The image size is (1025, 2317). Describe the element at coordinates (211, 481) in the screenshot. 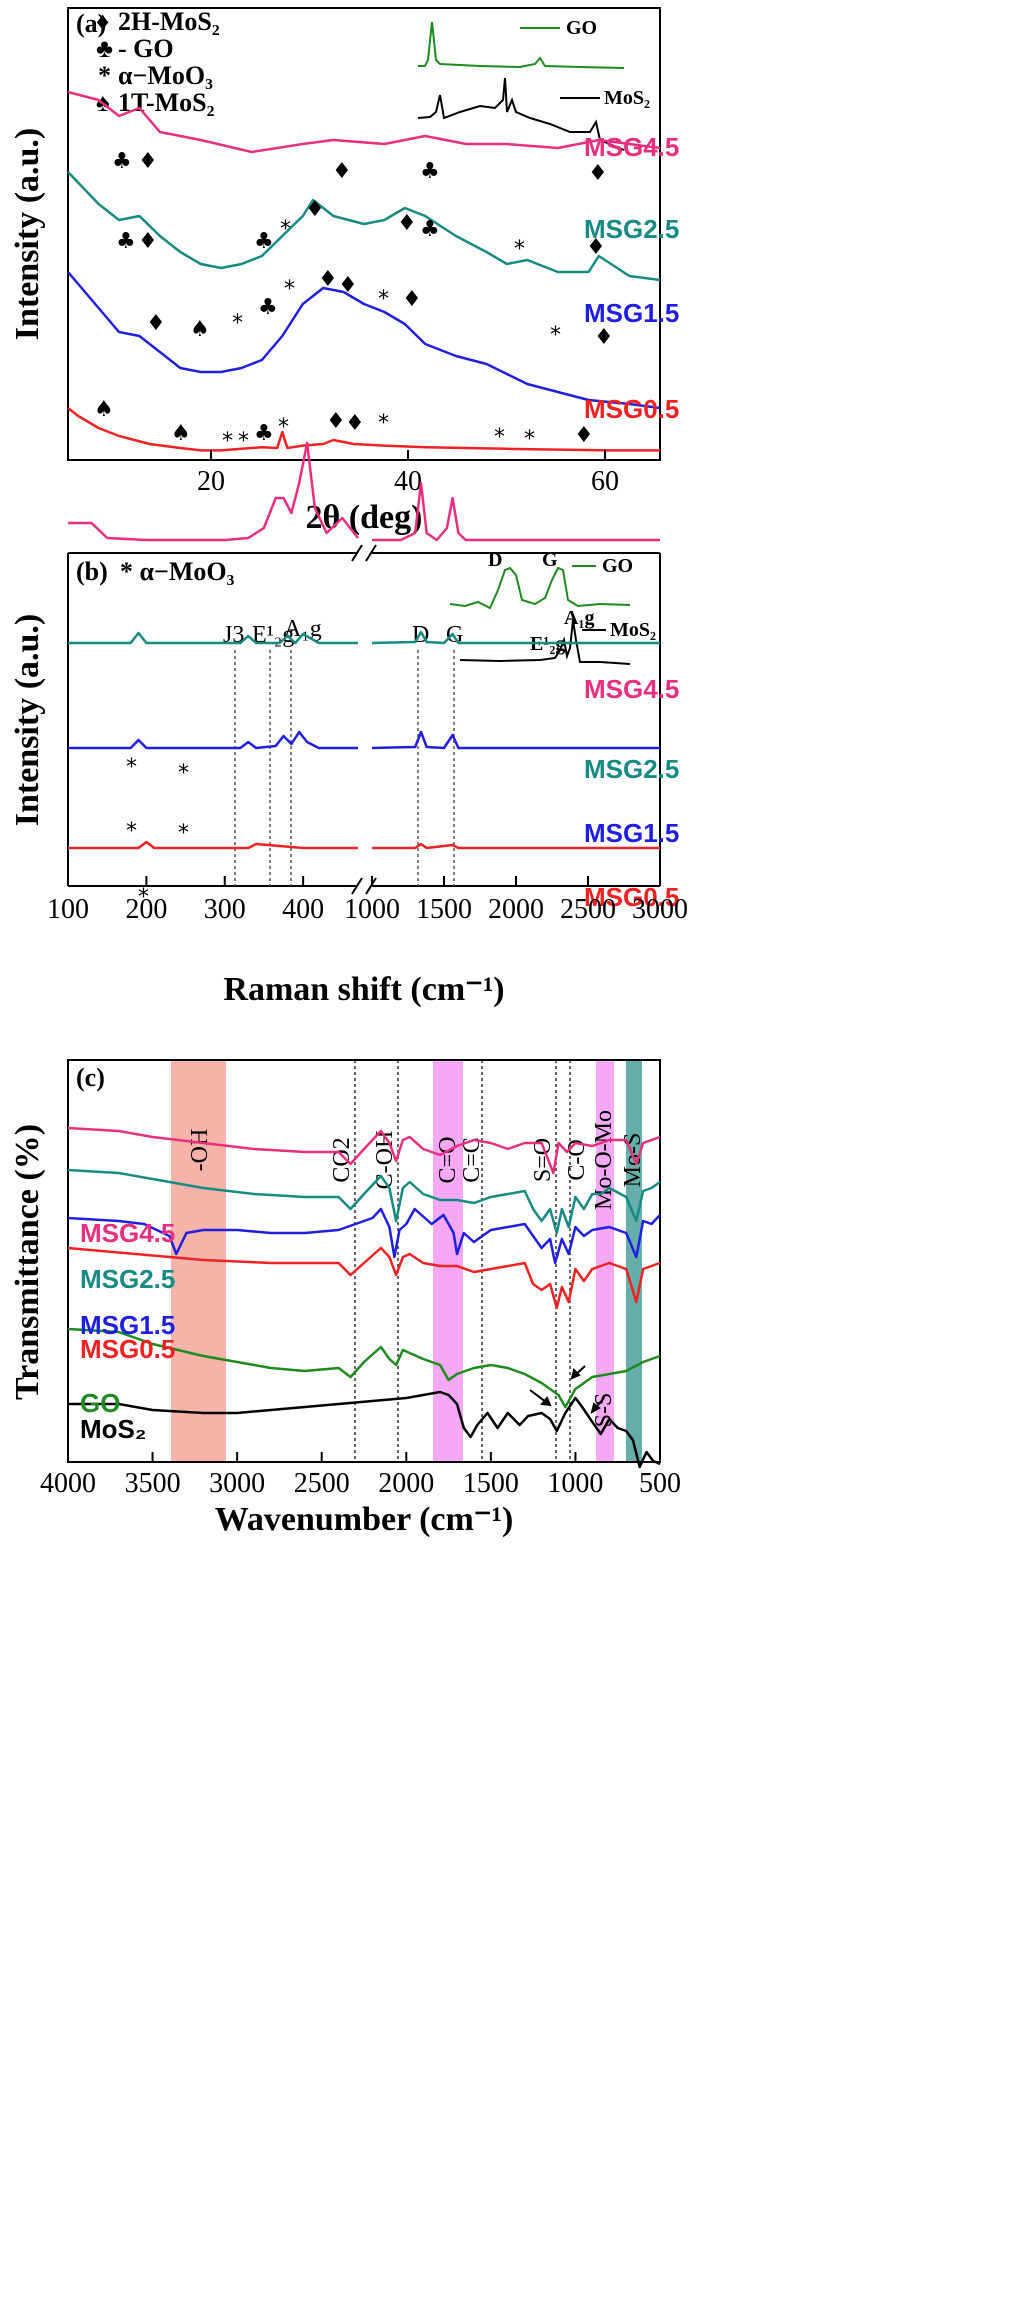

I see `xtick-label: 20` at that location.